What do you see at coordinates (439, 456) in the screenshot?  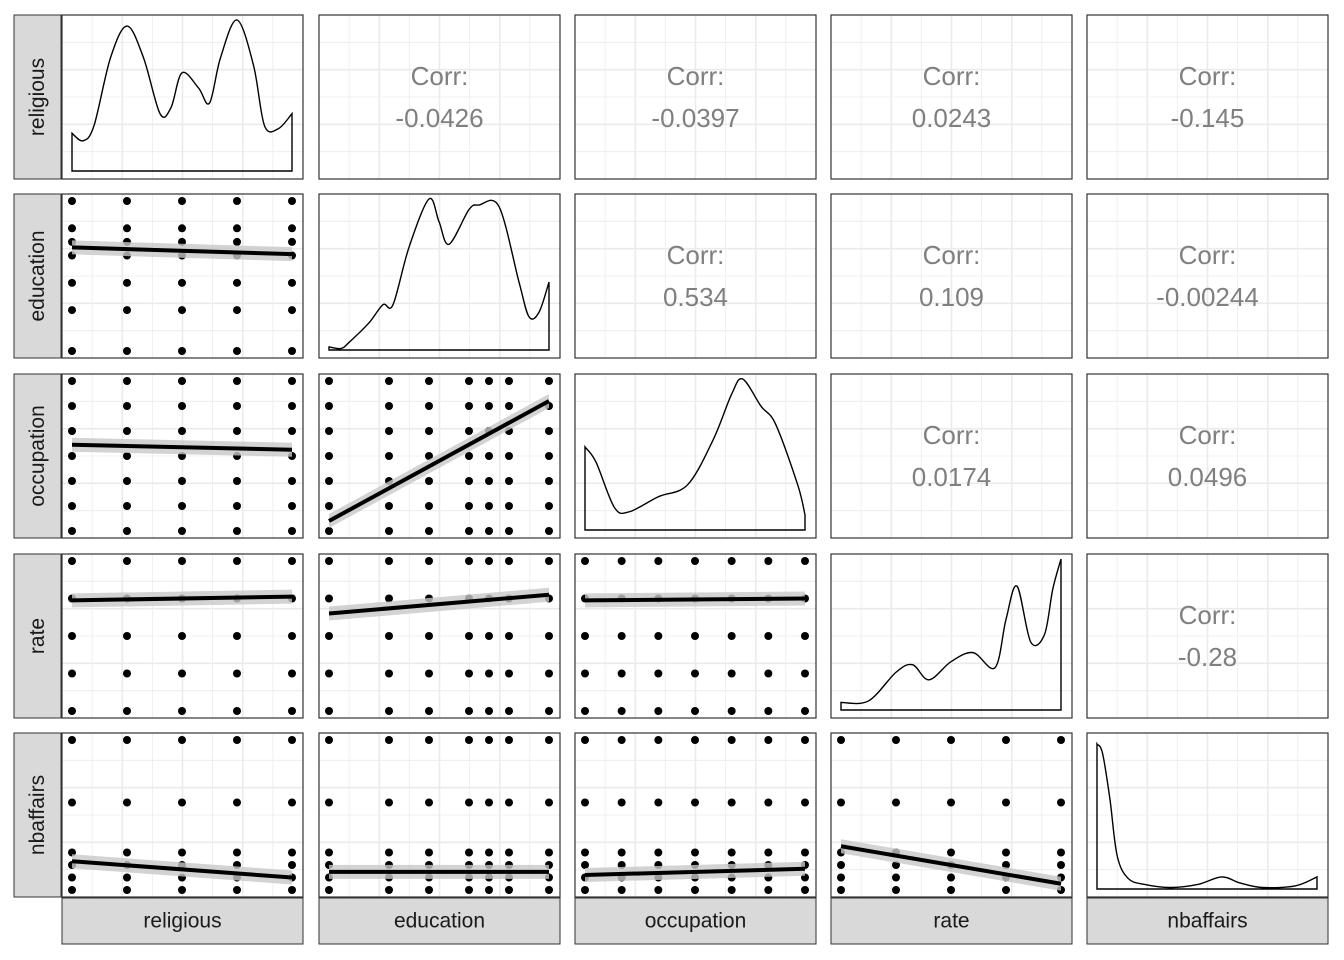 I see `panel-occupation-education` at bounding box center [439, 456].